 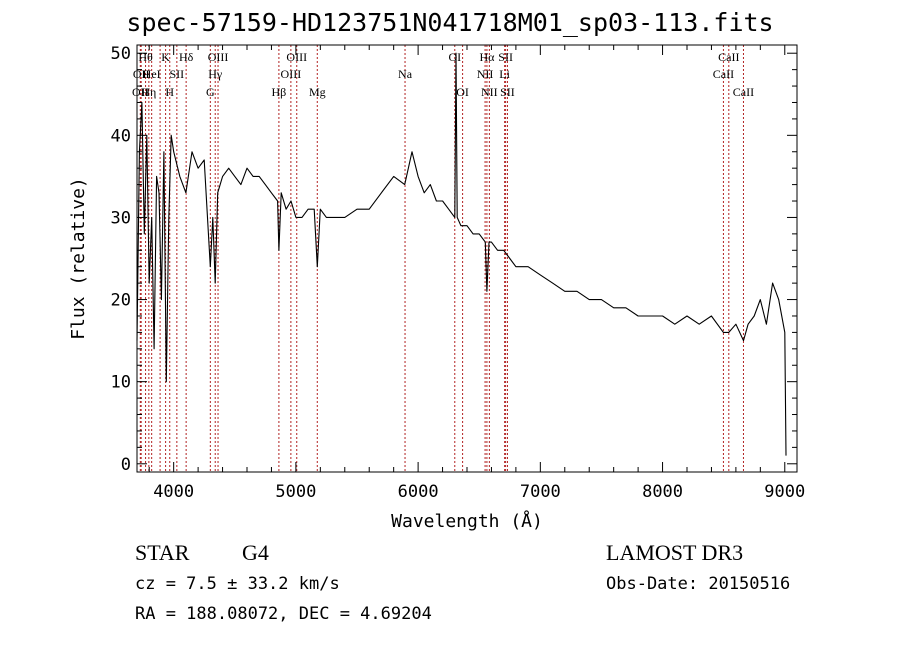 What do you see at coordinates (121, 54) in the screenshot?
I see `y-tick-label: 50` at bounding box center [121, 54].